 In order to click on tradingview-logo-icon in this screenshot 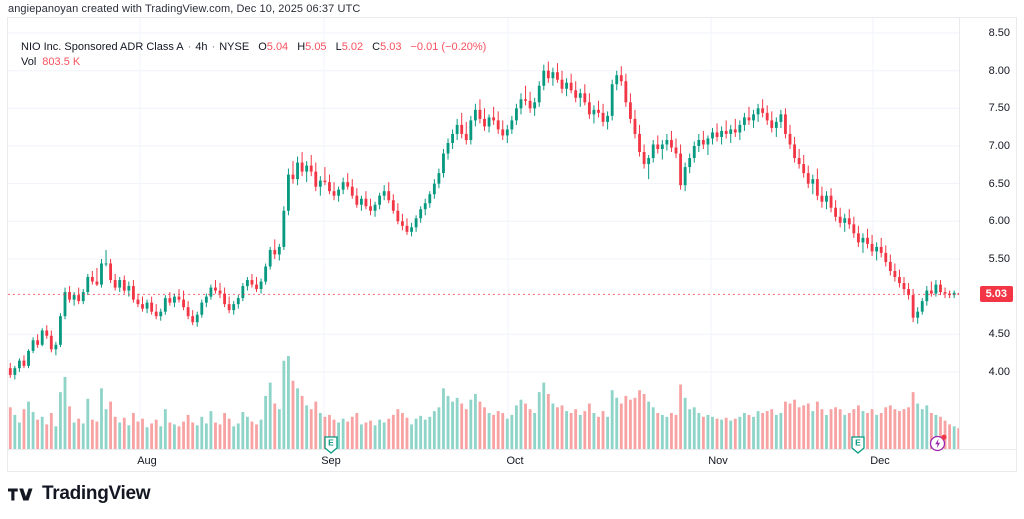, I will do `click(20, 494)`.